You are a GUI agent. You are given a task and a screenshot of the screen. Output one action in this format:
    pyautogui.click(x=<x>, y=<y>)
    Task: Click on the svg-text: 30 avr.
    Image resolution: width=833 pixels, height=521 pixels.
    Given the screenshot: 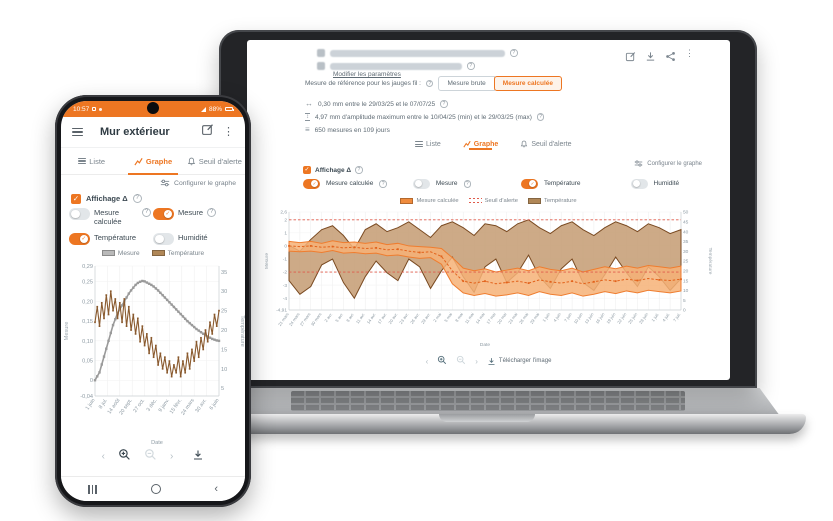 What is the action you would take?
    pyautogui.click(x=201, y=405)
    